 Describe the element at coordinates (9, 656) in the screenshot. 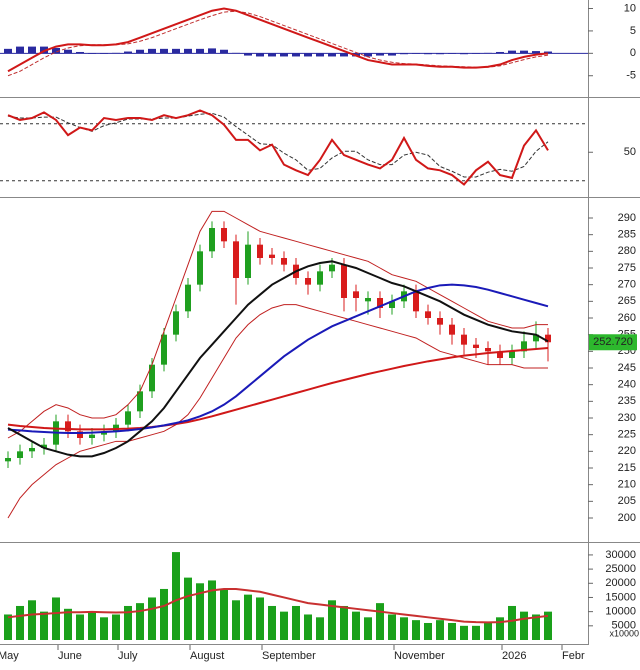

I see `x-tick-label: May` at that location.